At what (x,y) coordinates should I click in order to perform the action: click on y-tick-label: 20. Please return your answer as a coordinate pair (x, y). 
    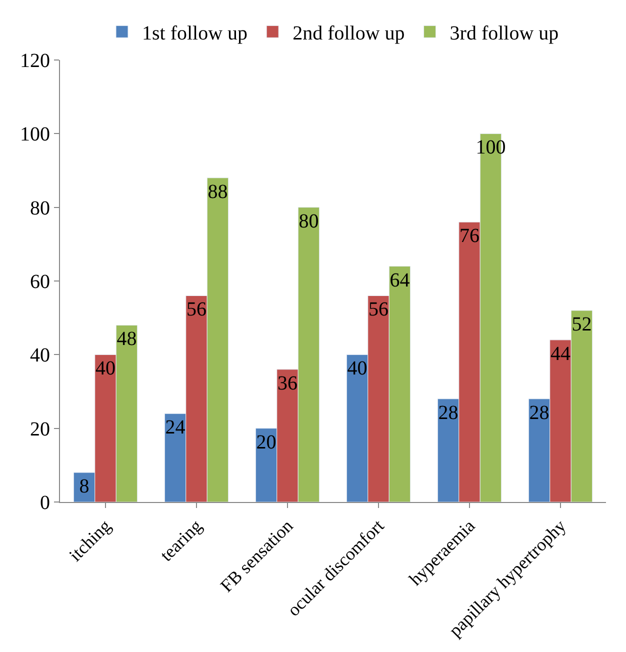
    Looking at the image, I should click on (40, 429).